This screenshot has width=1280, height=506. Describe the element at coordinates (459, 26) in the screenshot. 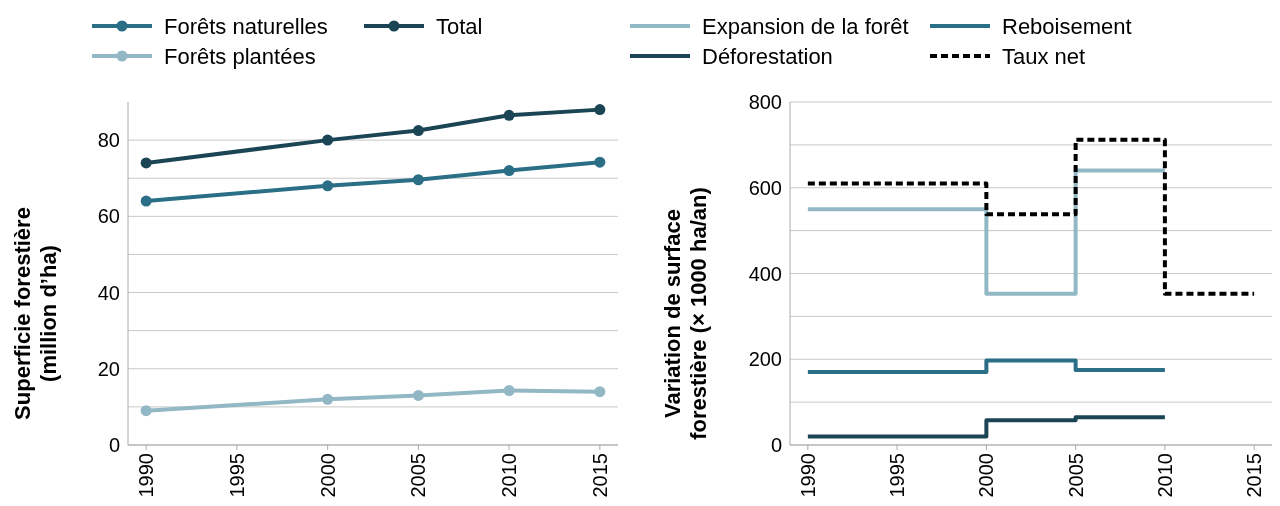

I see `legend-label: Total` at that location.